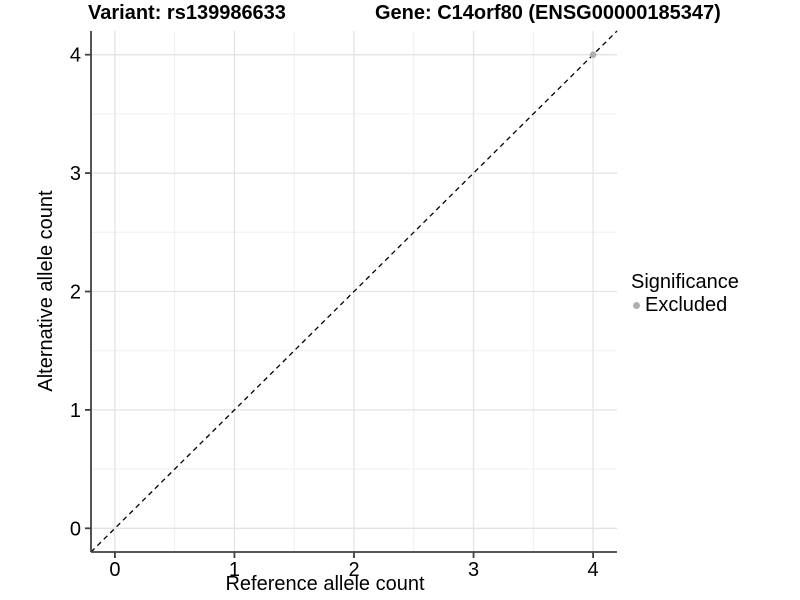 The image size is (800, 600). I want to click on legend-item-label: Excluded, so click(686, 305).